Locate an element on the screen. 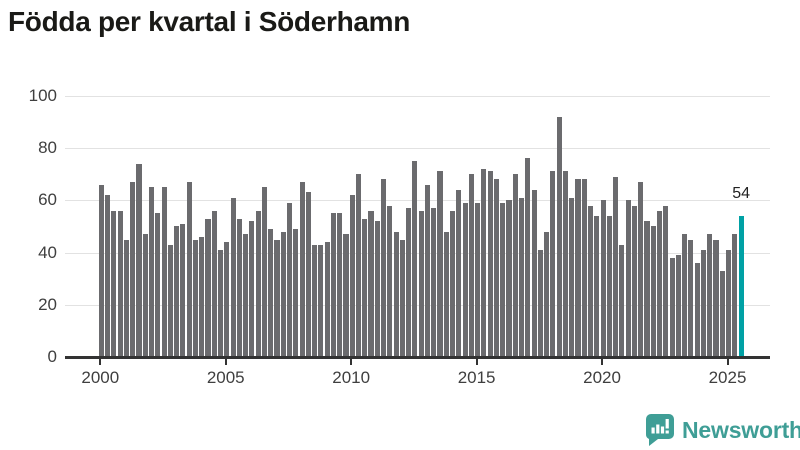  y-axis-label-60: 60 is located at coordinates (47, 200).